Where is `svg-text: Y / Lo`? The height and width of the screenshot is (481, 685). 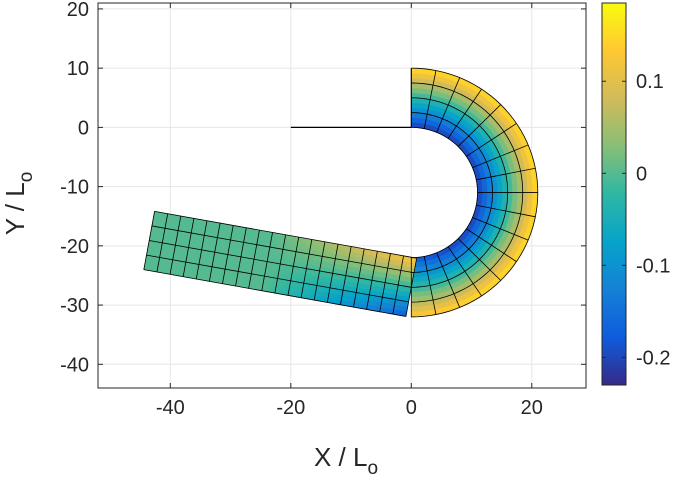
svg-text: Y / Lo is located at coordinates (18, 204).